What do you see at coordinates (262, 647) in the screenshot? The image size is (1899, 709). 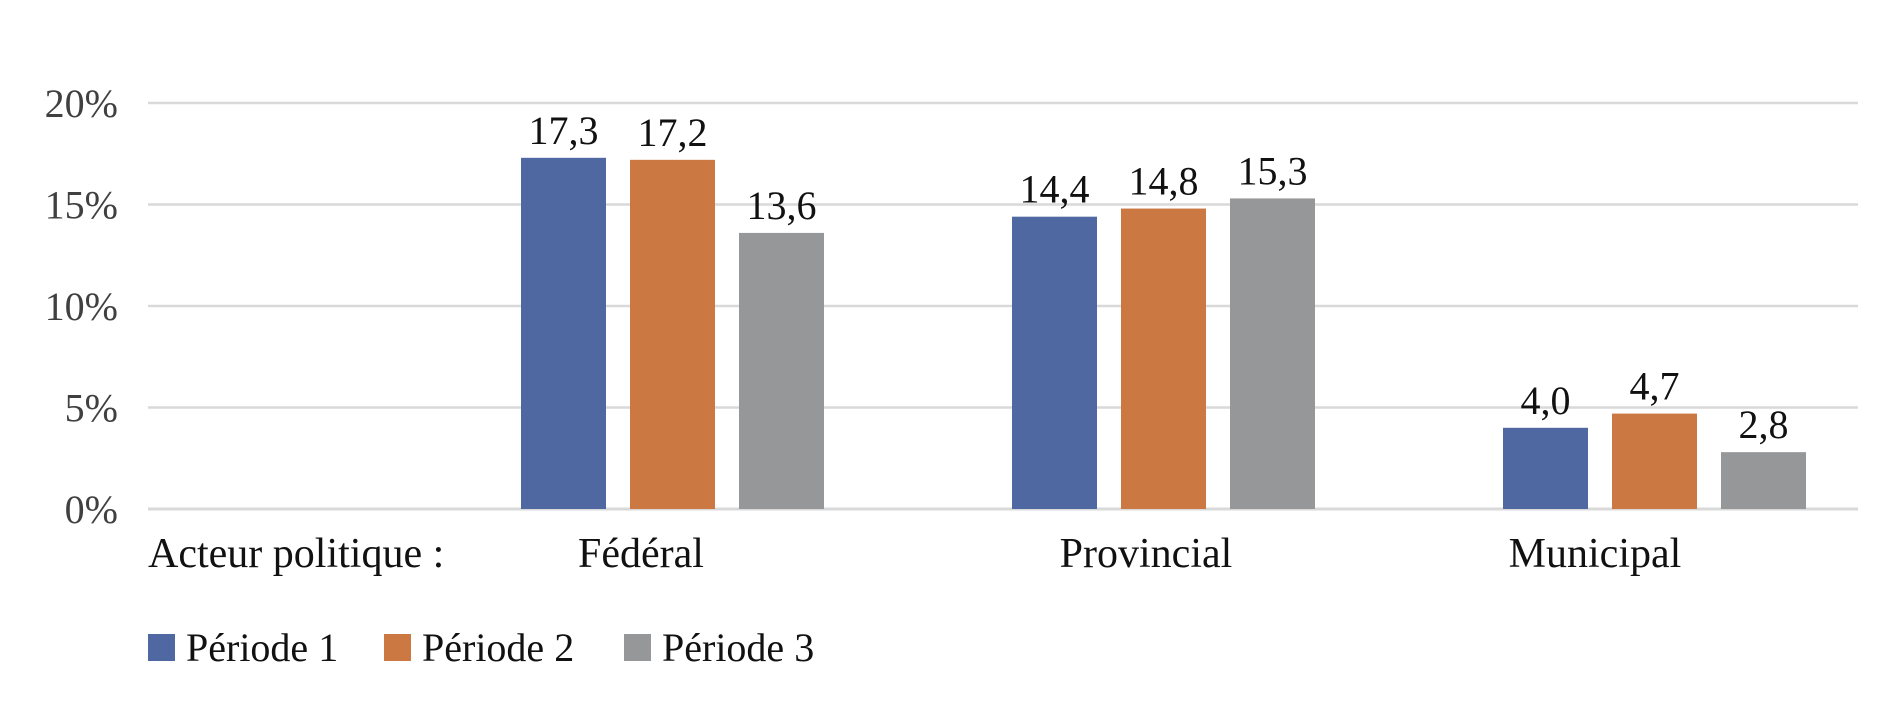 I see `legend-label: Période 1` at bounding box center [262, 647].